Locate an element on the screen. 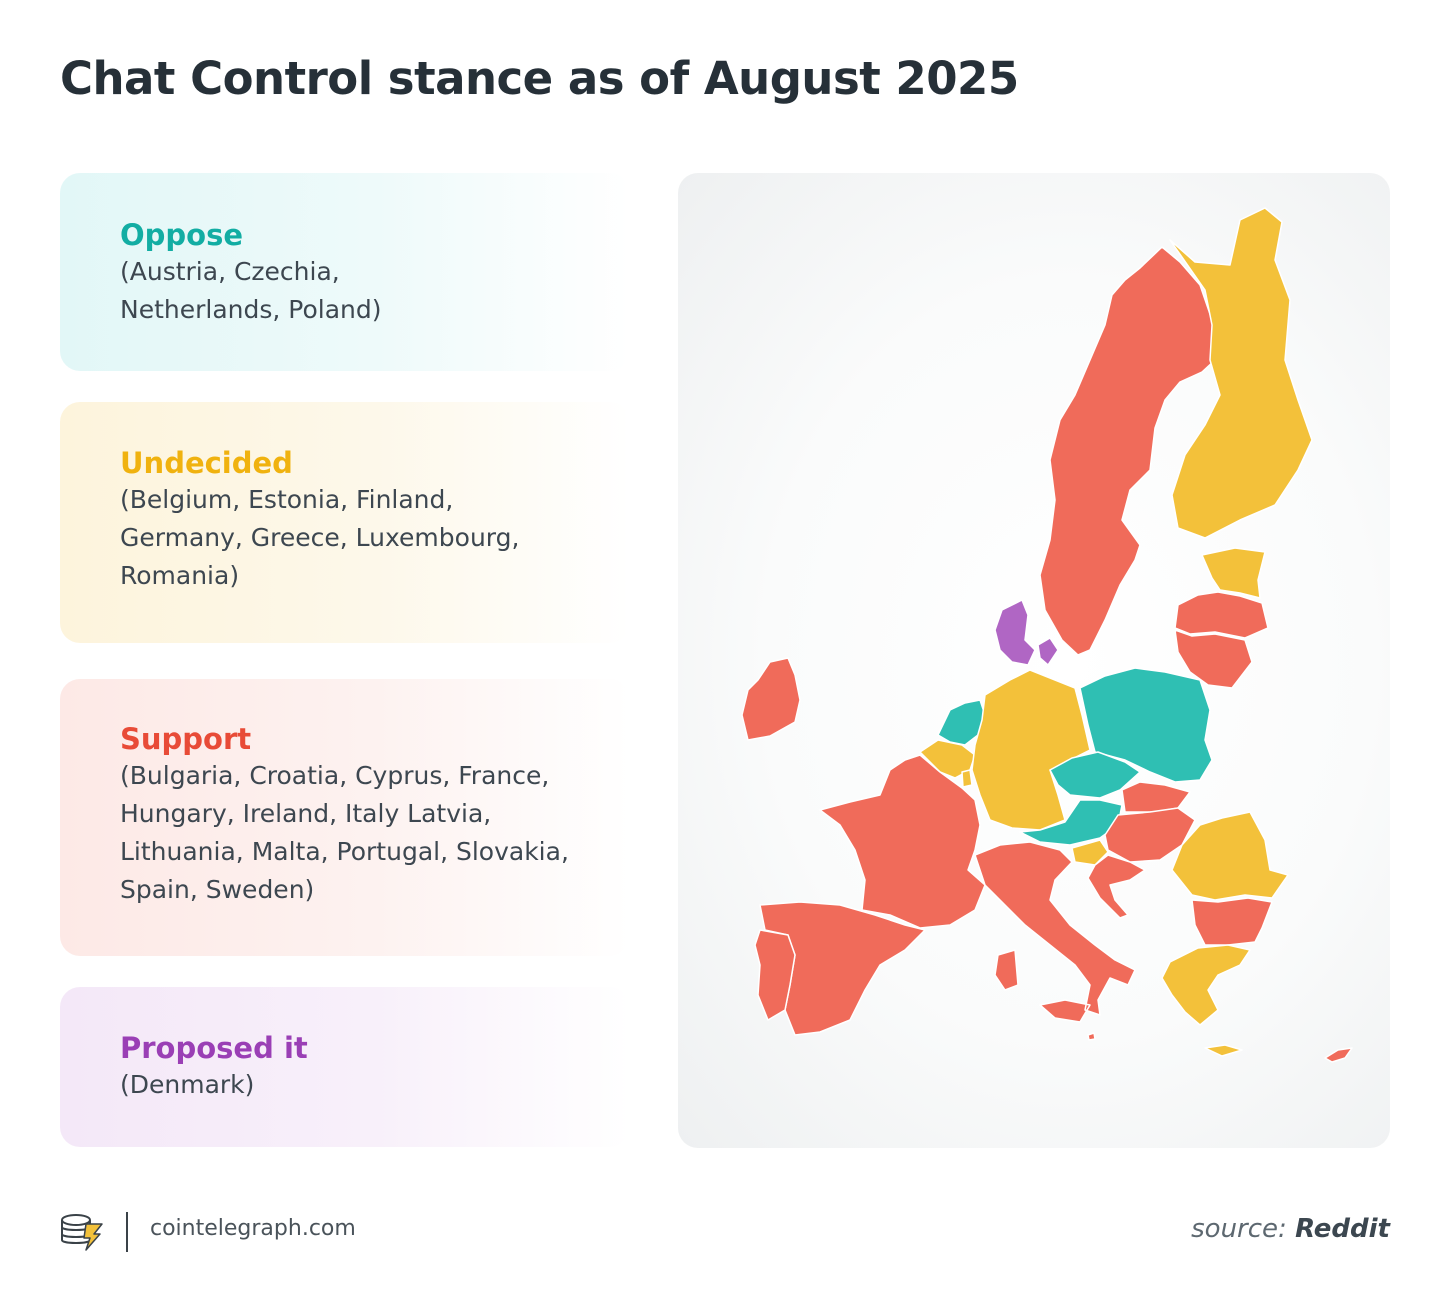  country-latvia is located at coordinates (1221, 615).